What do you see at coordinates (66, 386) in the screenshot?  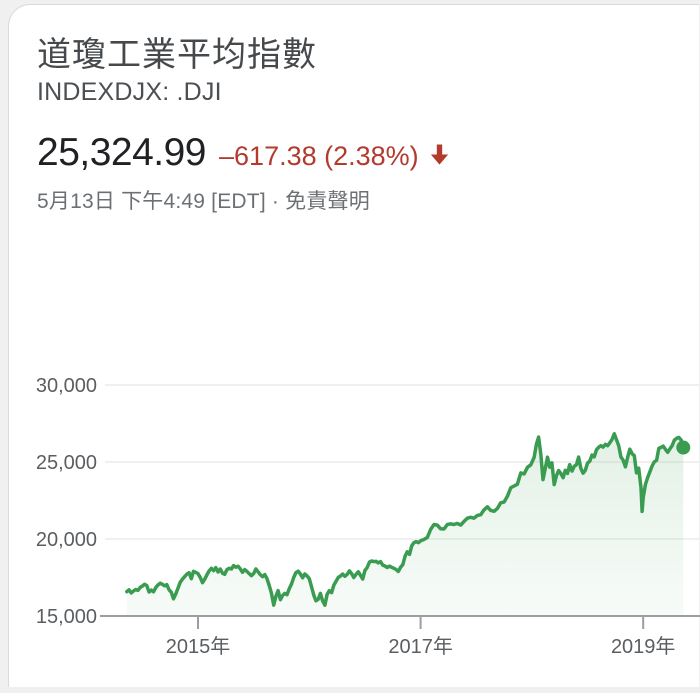 I see `y-axis-label: 30,000` at bounding box center [66, 386].